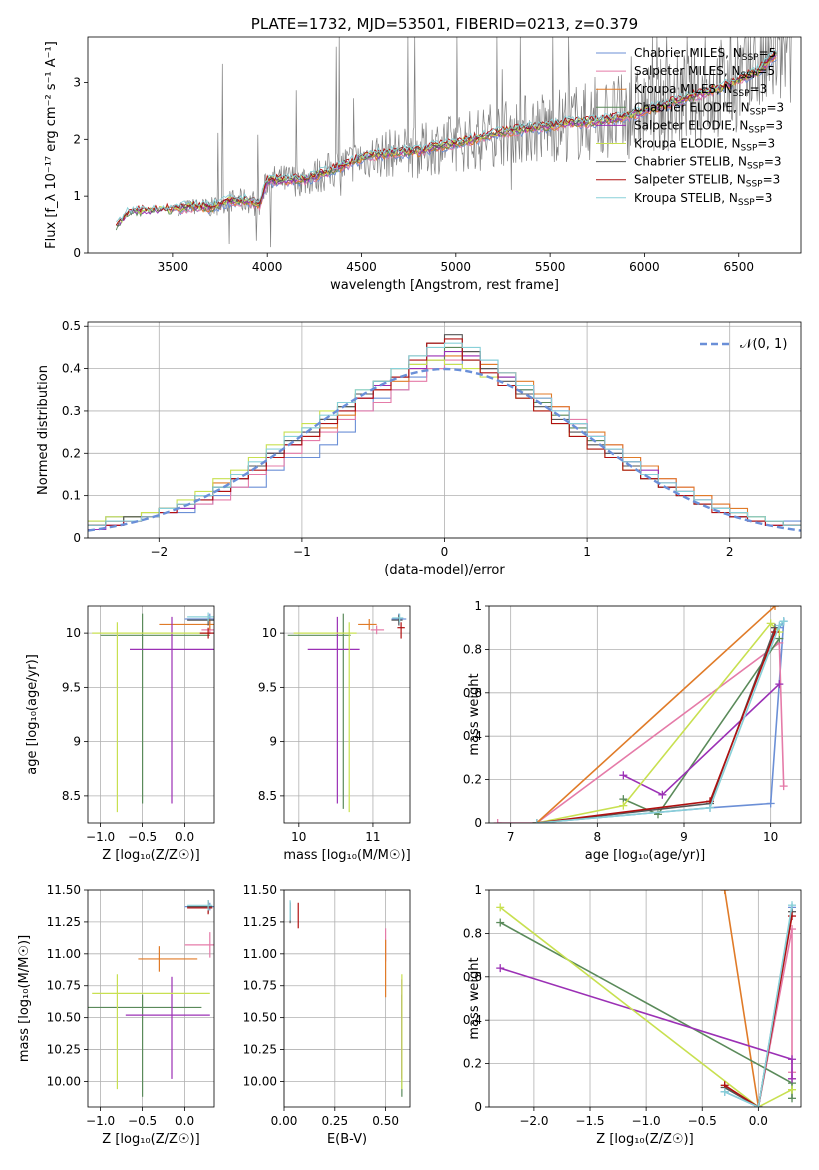 This screenshot has width=819, height=1170. I want to click on x-tick-label: 0.25, so click(334, 1121).